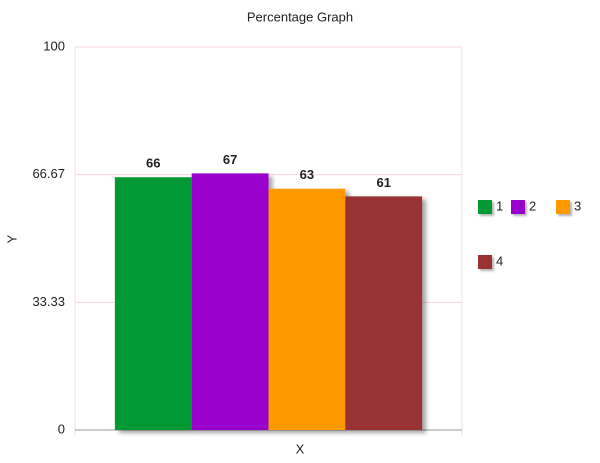 The width and height of the screenshot is (600, 463). Describe the element at coordinates (307, 174) in the screenshot. I see `value-label: 63` at that location.